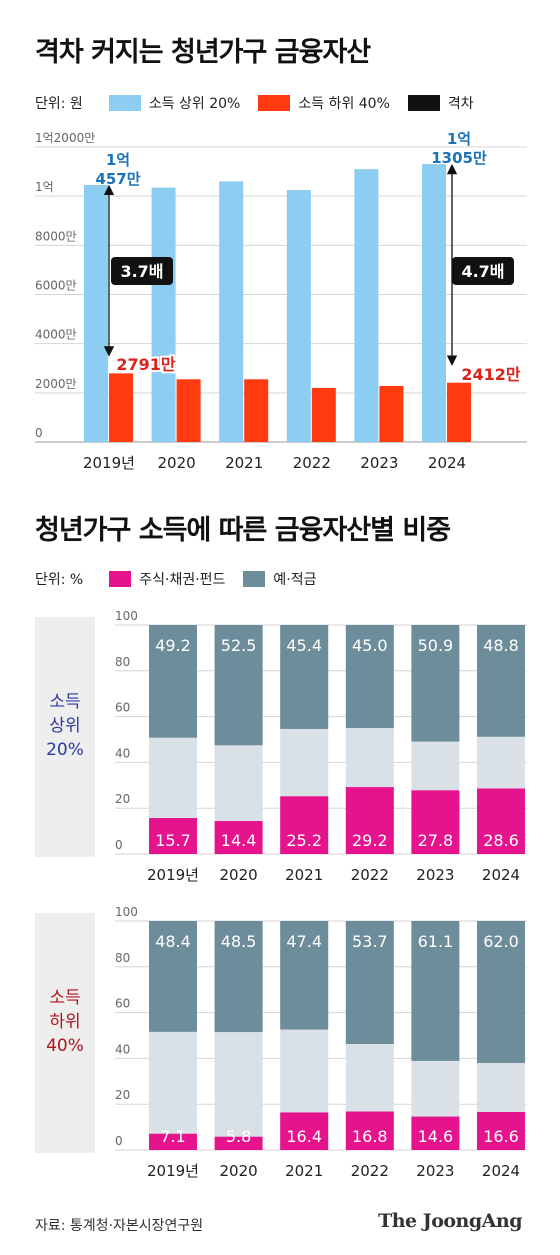 The height and width of the screenshot is (1255, 560). What do you see at coordinates (239, 941) in the screenshot?
I see `deposit-value-label: 48.5` at bounding box center [239, 941].